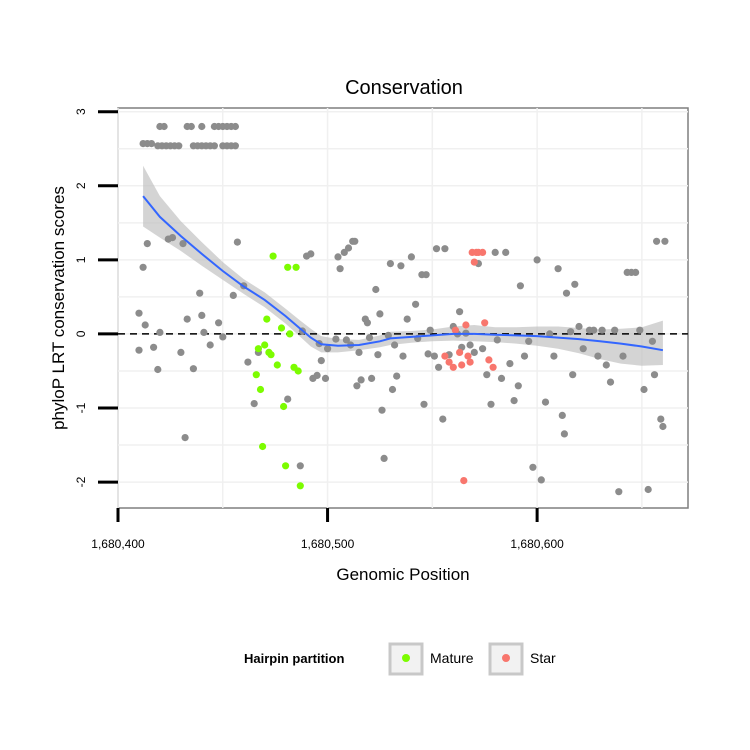  Describe the element at coordinates (81, 333) in the screenshot. I see `y-tick-label: 0` at that location.